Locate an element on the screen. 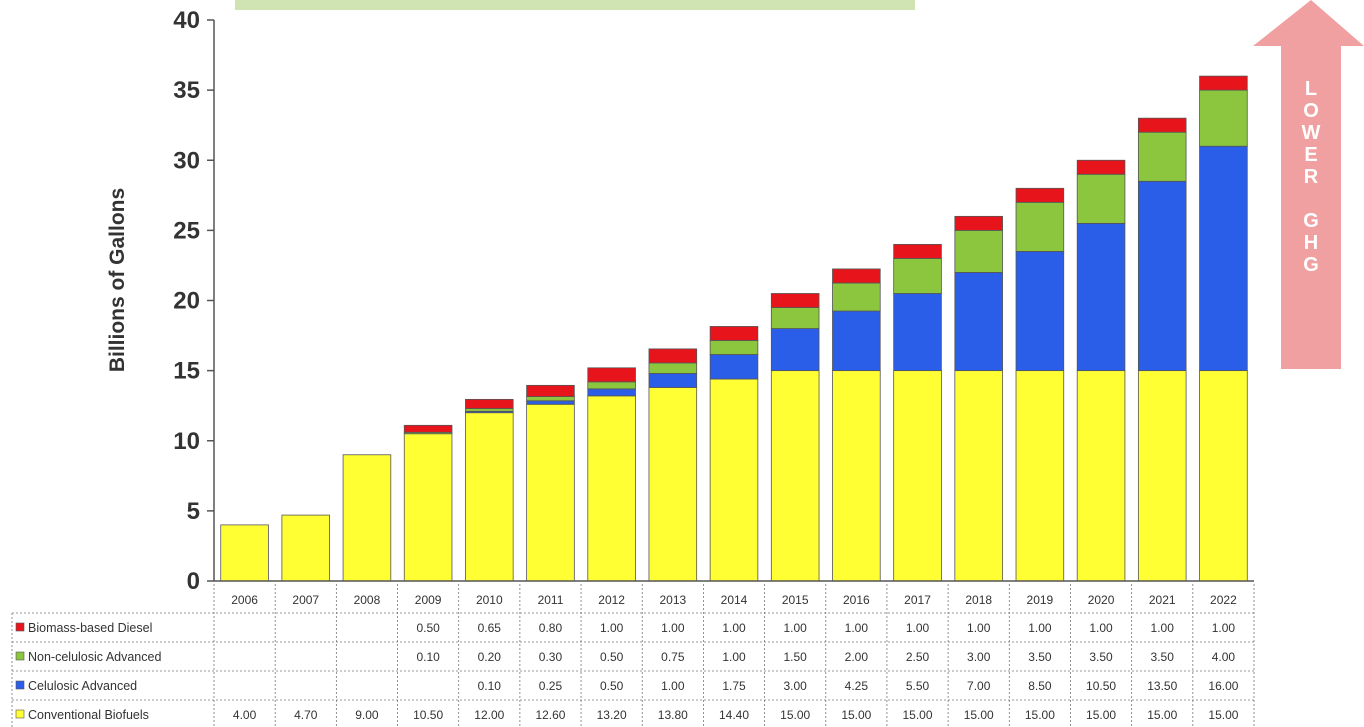  table-header-year: 2021 is located at coordinates (1162, 600).